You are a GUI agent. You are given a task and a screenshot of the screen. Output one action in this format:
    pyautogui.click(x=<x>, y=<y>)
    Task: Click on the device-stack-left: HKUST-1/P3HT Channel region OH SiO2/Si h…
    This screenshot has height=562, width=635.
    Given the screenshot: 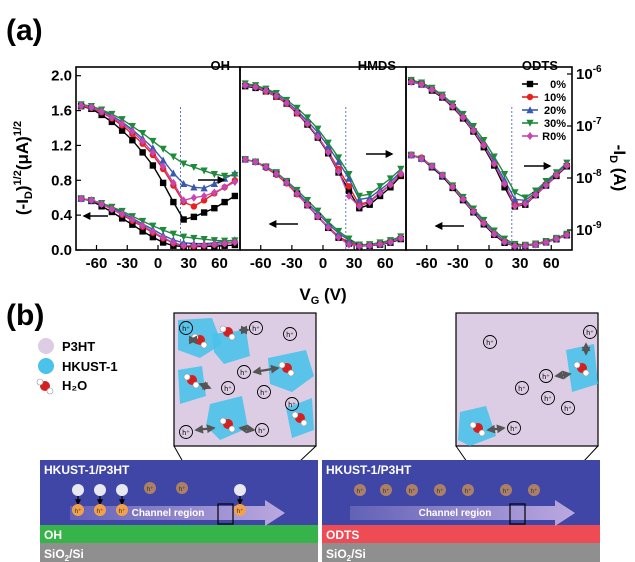 What is the action you would take?
    pyautogui.click(x=179, y=511)
    